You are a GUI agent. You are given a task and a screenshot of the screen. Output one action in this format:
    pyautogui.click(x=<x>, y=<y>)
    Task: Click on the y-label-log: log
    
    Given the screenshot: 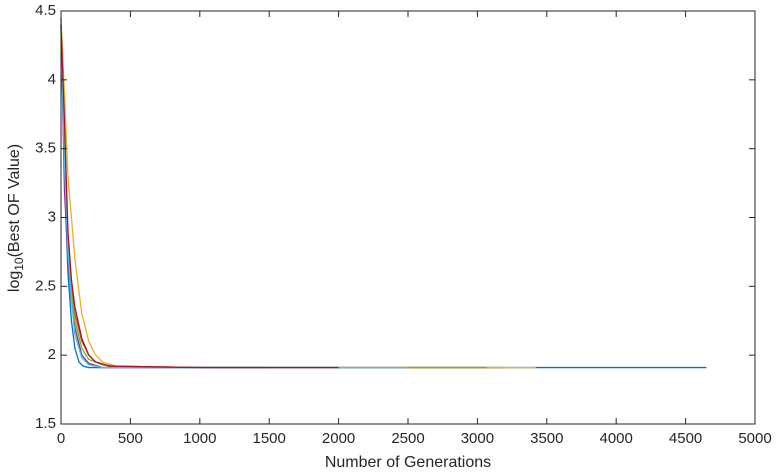 What is the action you would take?
    pyautogui.click(x=14, y=281)
    